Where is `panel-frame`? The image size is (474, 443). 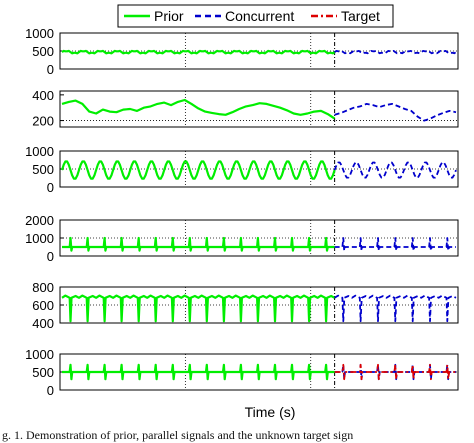 panel-frame is located at coordinates (259, 109).